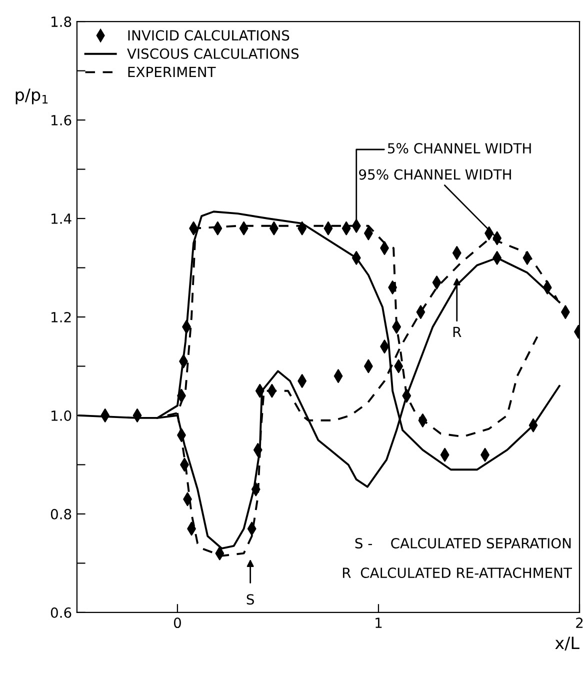  Describe the element at coordinates (579, 623) in the screenshot. I see `x-tick-label: 2` at that location.